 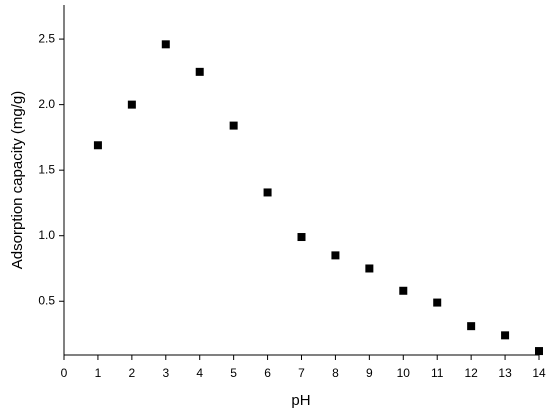 I want to click on y-tick-label: 1.0, so click(x=46, y=235).